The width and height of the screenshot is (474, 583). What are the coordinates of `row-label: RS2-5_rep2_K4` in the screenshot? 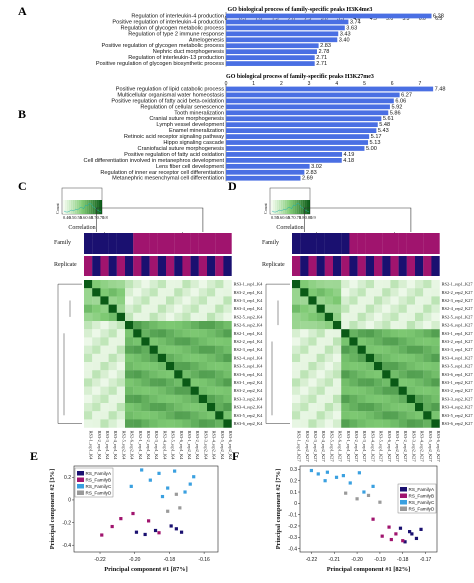 It's located at (249, 316).